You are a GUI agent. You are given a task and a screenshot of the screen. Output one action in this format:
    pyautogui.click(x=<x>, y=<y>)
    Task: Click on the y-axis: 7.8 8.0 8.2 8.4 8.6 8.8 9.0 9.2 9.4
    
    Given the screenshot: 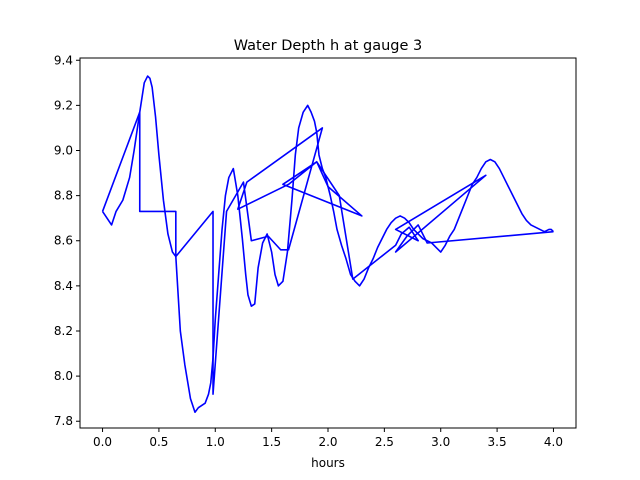 What is the action you would take?
    pyautogui.click(x=67, y=240)
    